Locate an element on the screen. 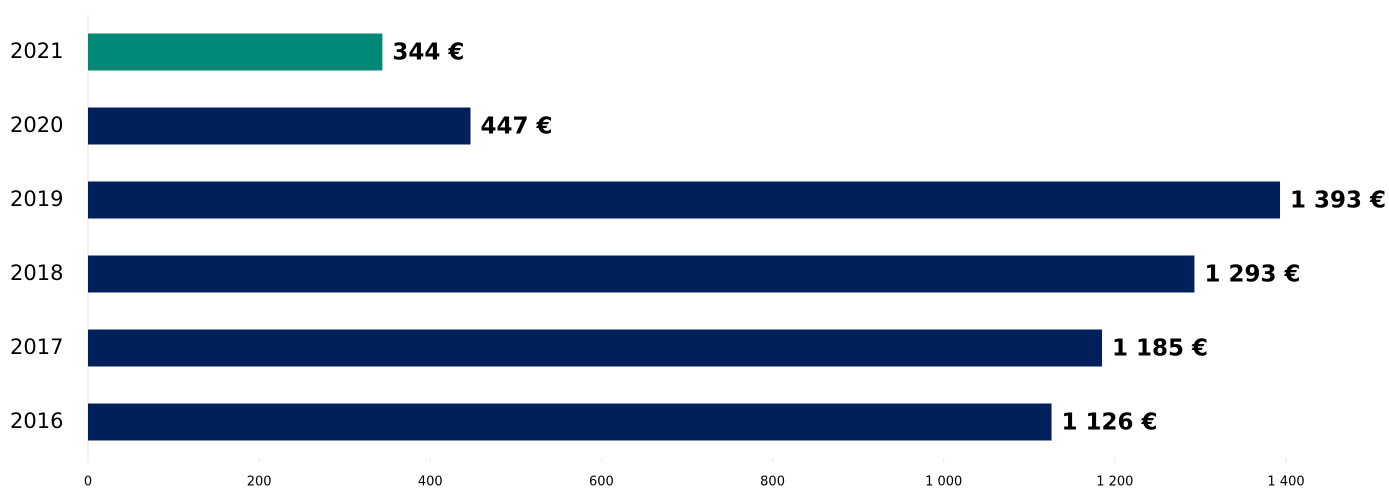 Image resolution: width=1389 pixels, height=489 pixels. value-label: 1 126 € is located at coordinates (1110, 423).